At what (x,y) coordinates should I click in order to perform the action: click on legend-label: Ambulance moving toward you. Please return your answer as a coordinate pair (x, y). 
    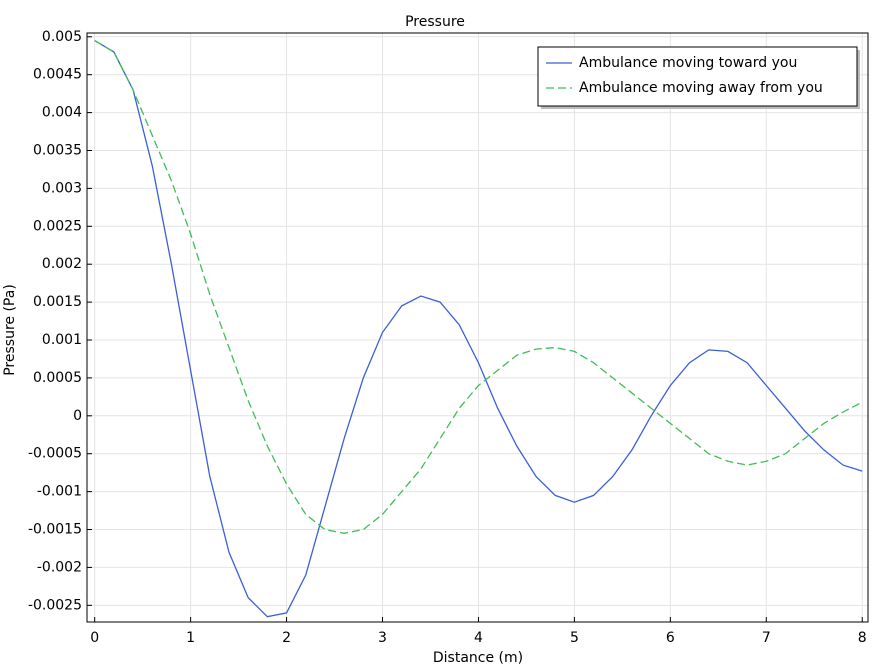
    Looking at the image, I should click on (688, 63).